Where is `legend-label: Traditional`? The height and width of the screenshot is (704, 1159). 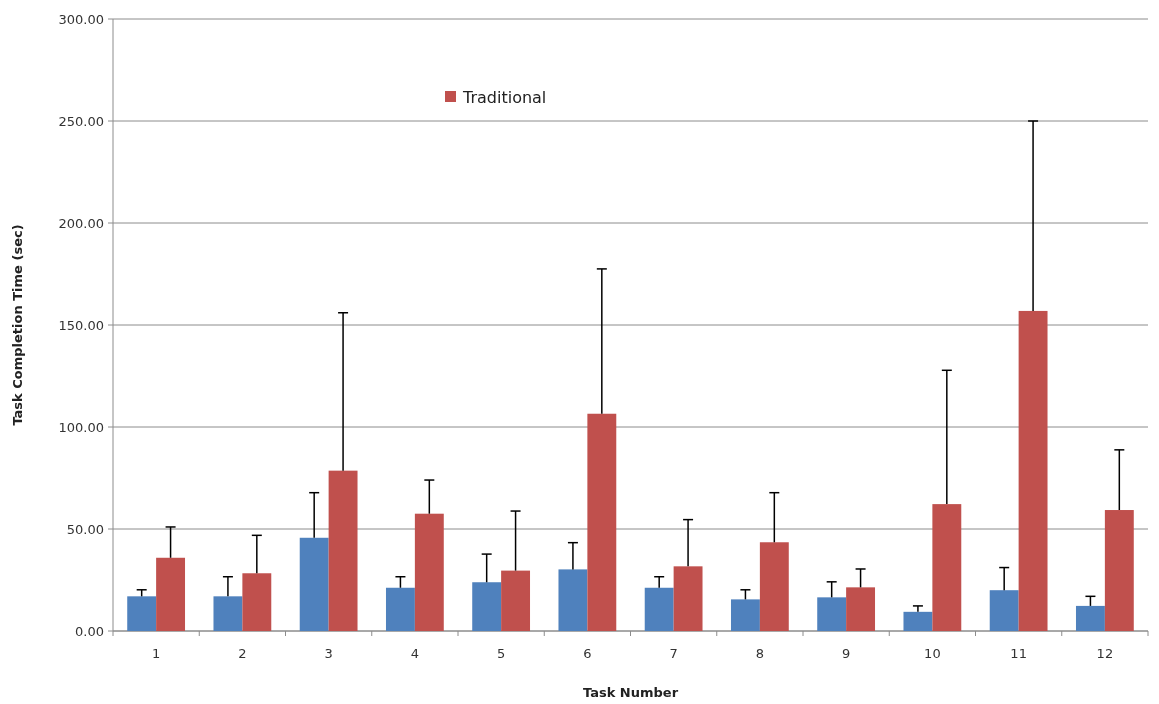
legend-label: Traditional is located at coordinates (504, 97).